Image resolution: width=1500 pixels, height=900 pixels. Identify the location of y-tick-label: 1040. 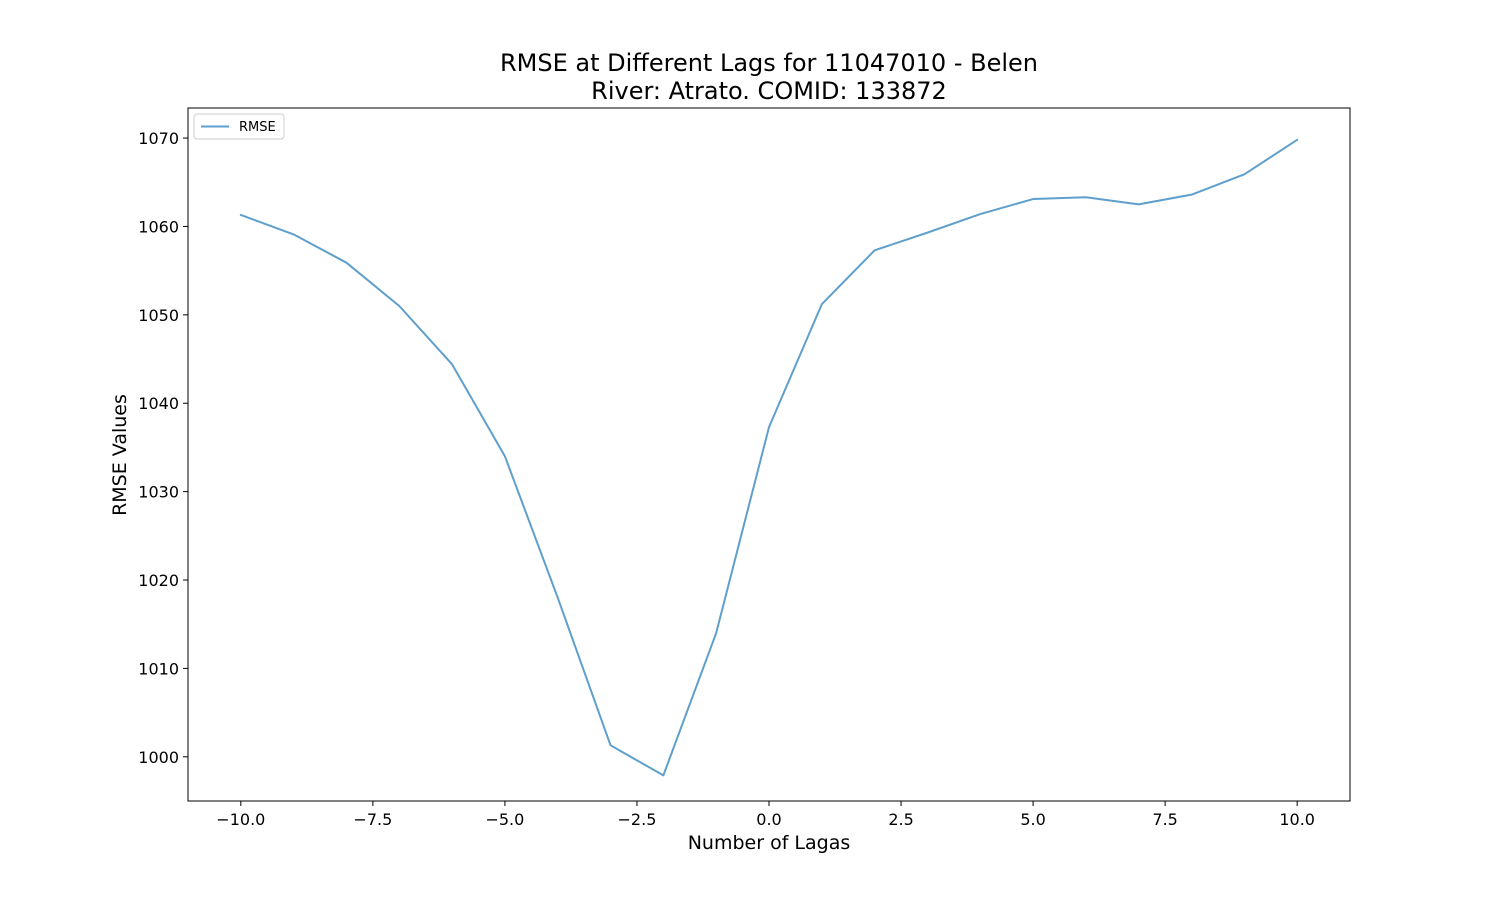
(158, 403).